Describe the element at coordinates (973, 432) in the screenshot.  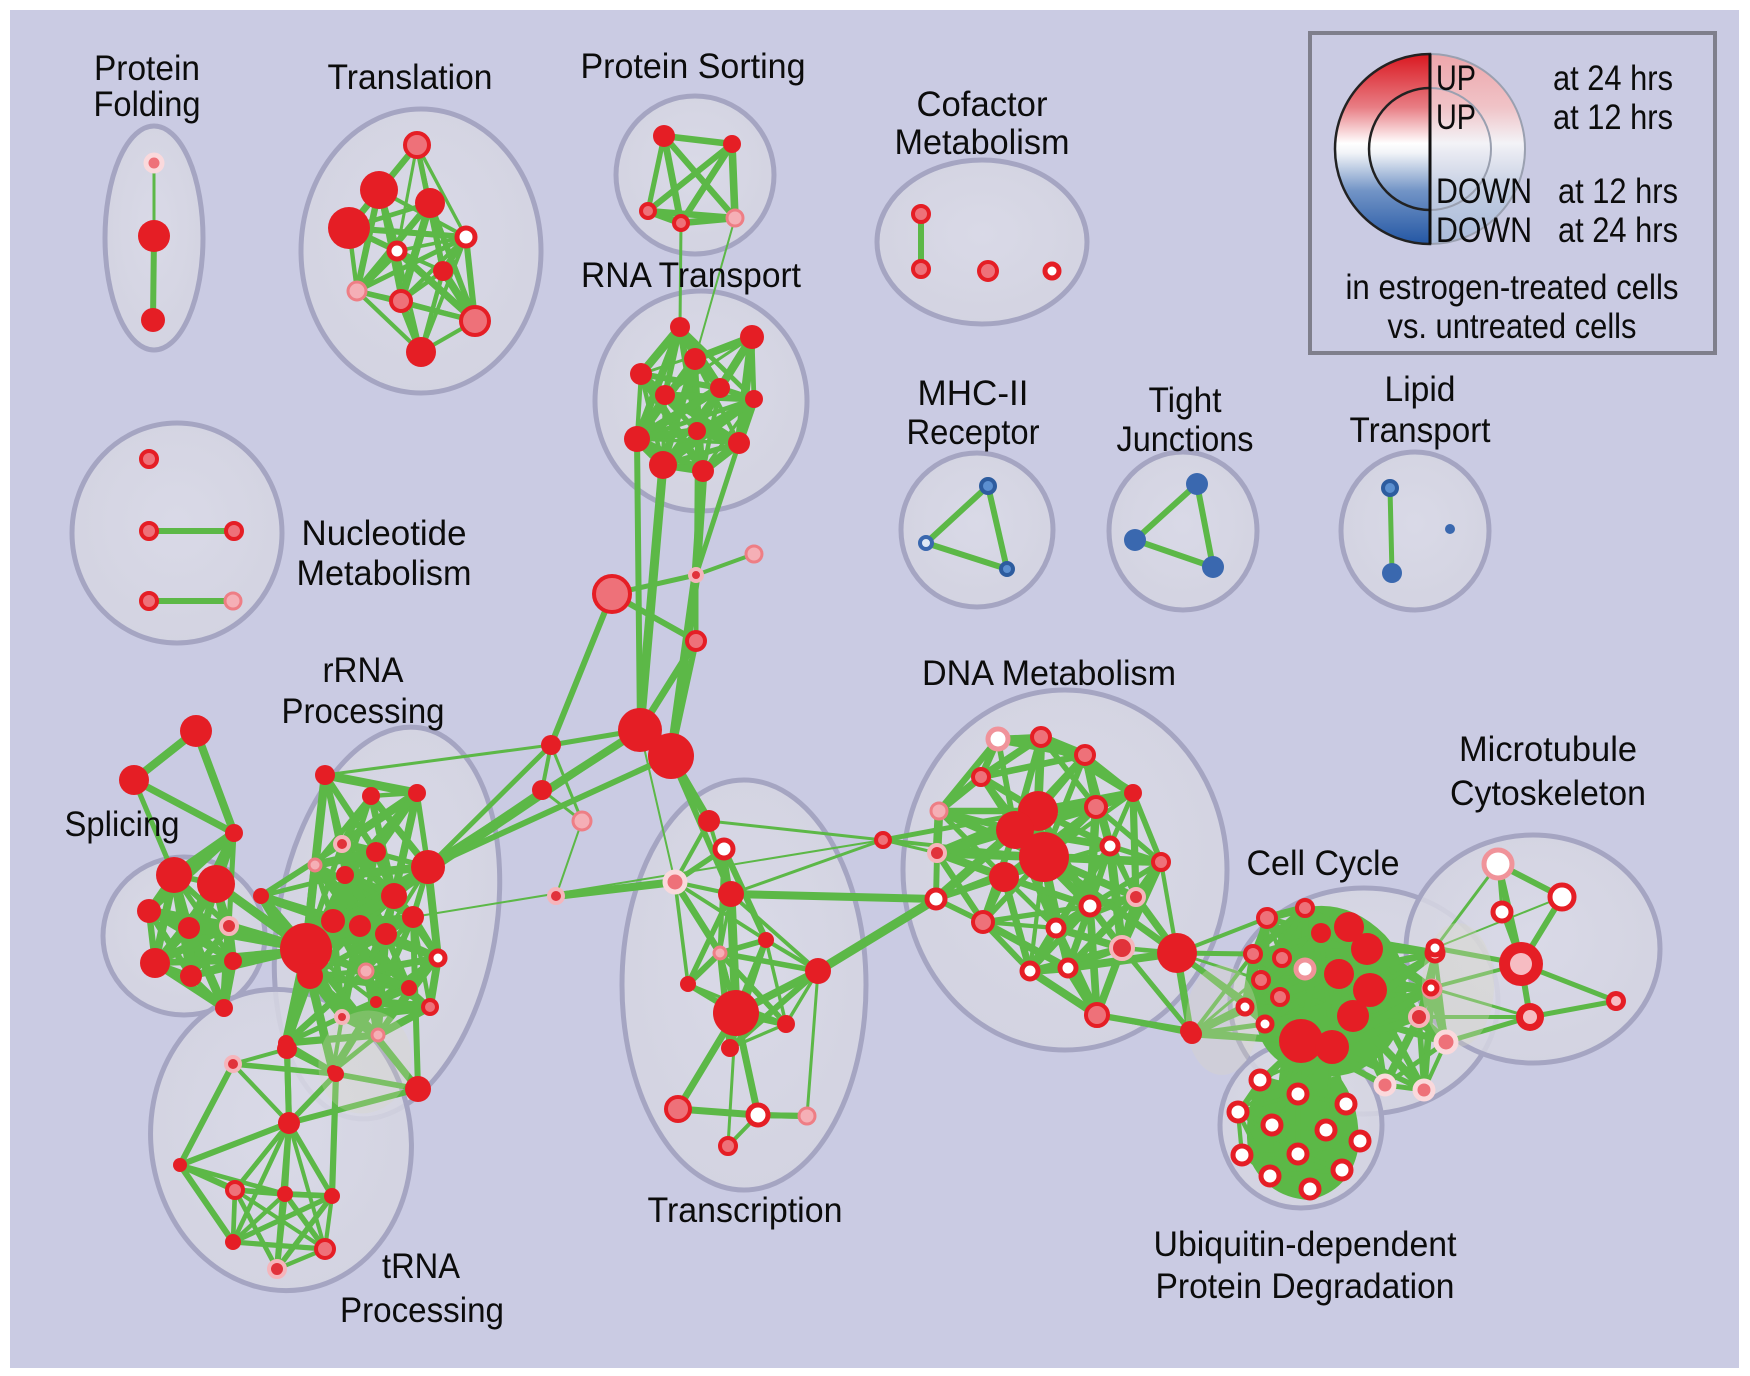
I see `svg-text: Receptor` at that location.